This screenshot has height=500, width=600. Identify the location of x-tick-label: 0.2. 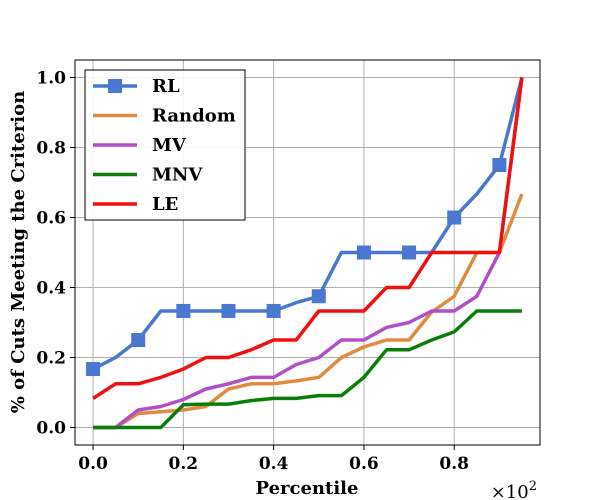
(184, 464).